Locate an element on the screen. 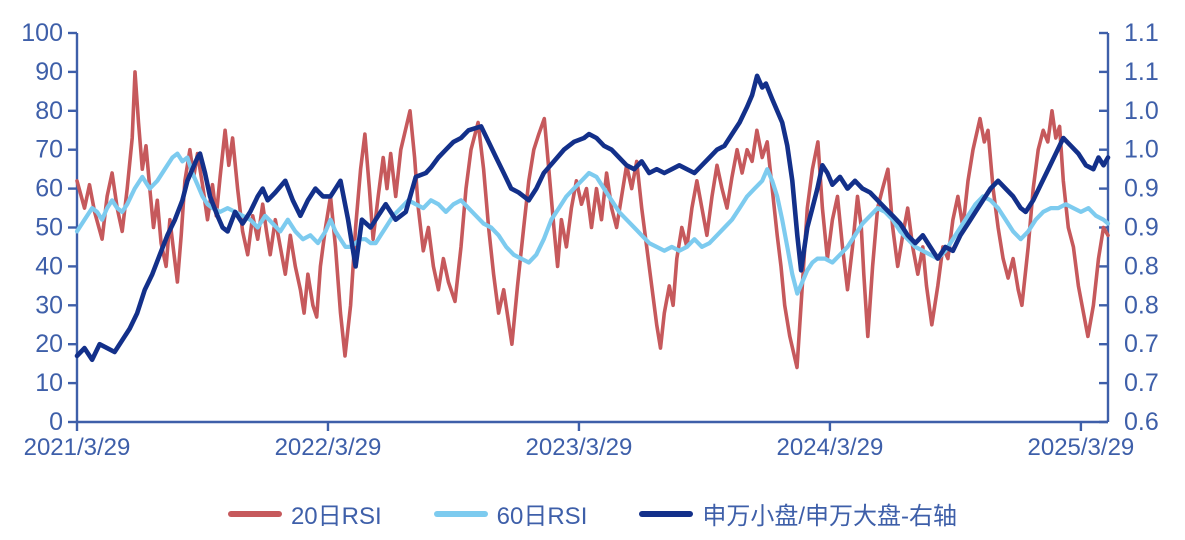 The height and width of the screenshot is (540, 1185). x-tick-label: 2023/3/29 is located at coordinates (579, 447).